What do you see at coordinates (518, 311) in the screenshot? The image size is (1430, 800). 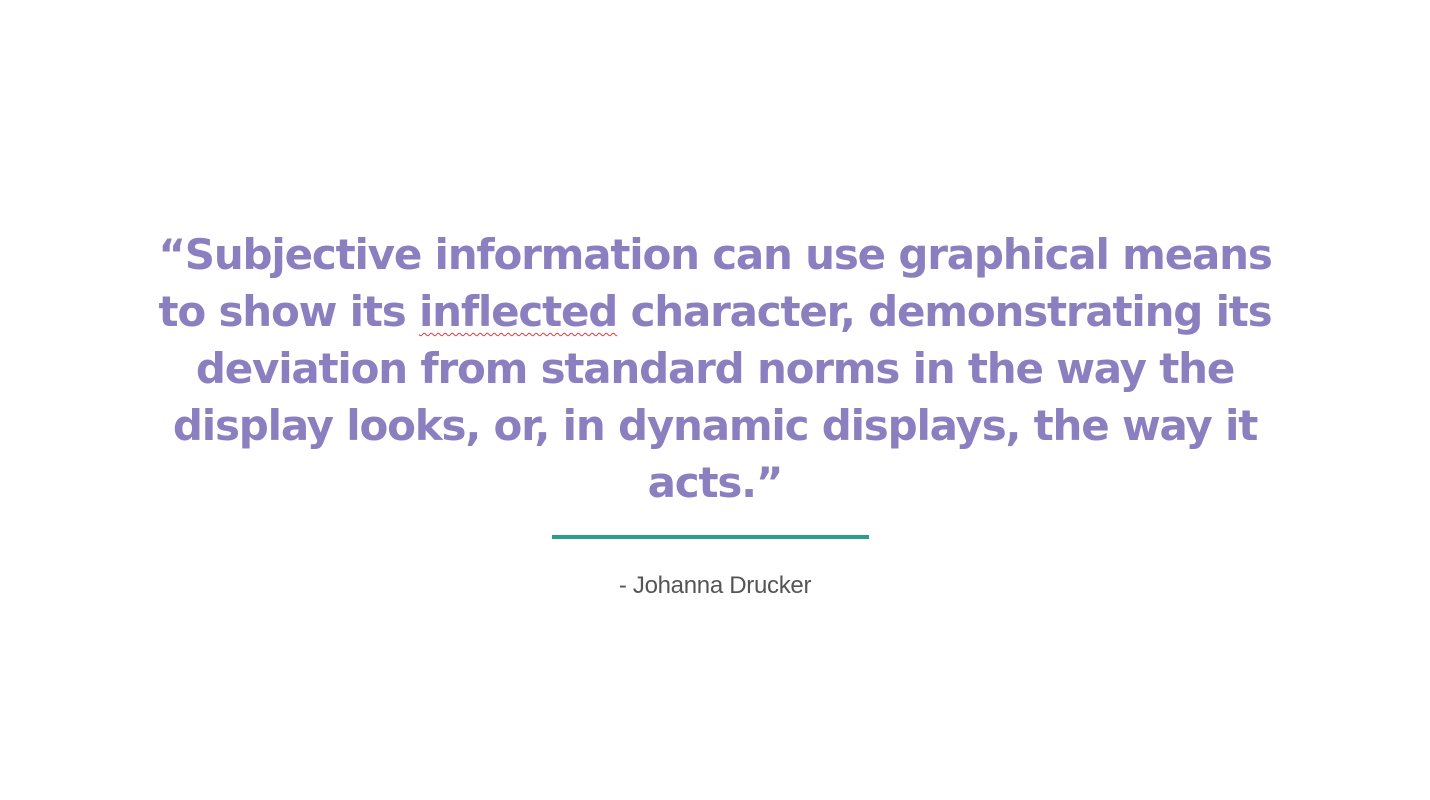 I see `spellcheck-flagged-word: inflected` at bounding box center [518, 311].